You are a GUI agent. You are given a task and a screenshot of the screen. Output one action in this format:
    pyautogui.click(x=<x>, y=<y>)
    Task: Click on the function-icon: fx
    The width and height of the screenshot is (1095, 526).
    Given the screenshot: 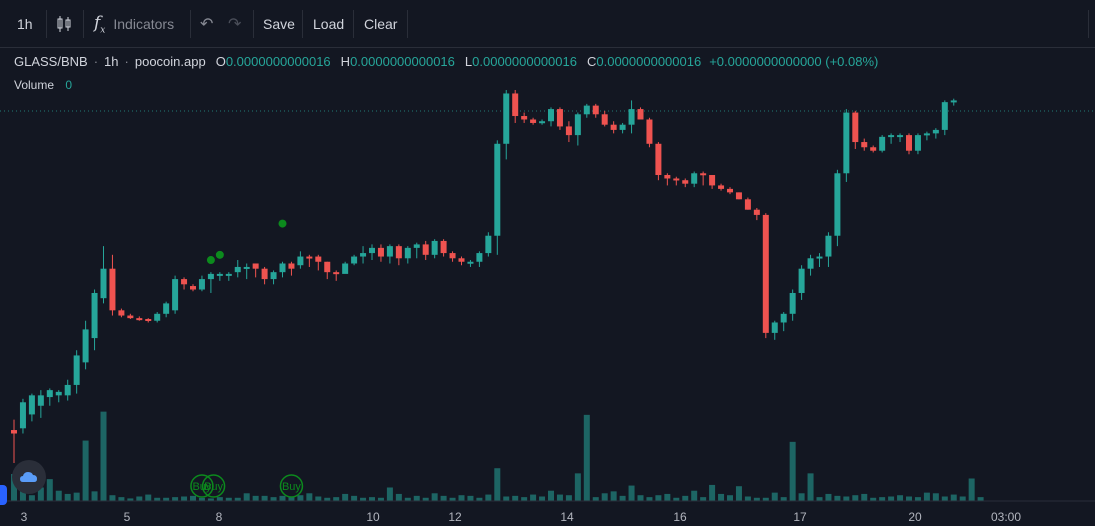 What is the action you would take?
    pyautogui.click(x=100, y=24)
    